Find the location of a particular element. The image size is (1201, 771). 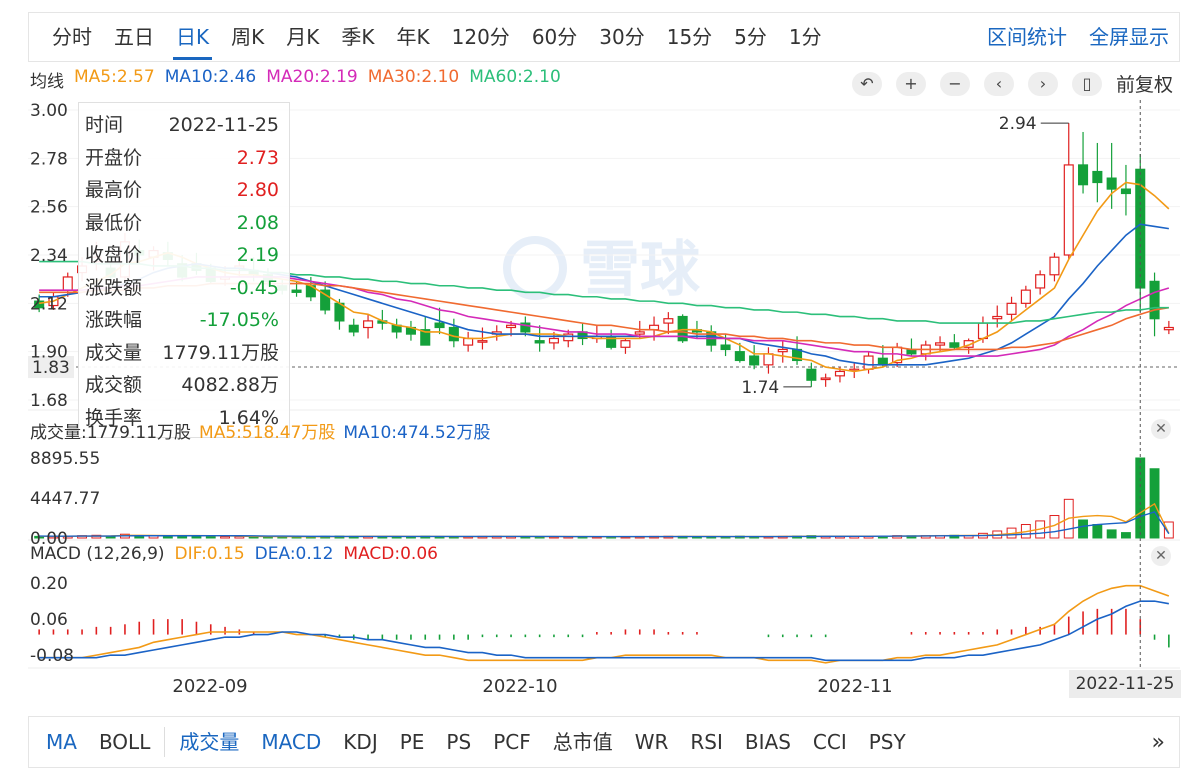

range-stats-link: 区间统计 is located at coordinates (1027, 37).